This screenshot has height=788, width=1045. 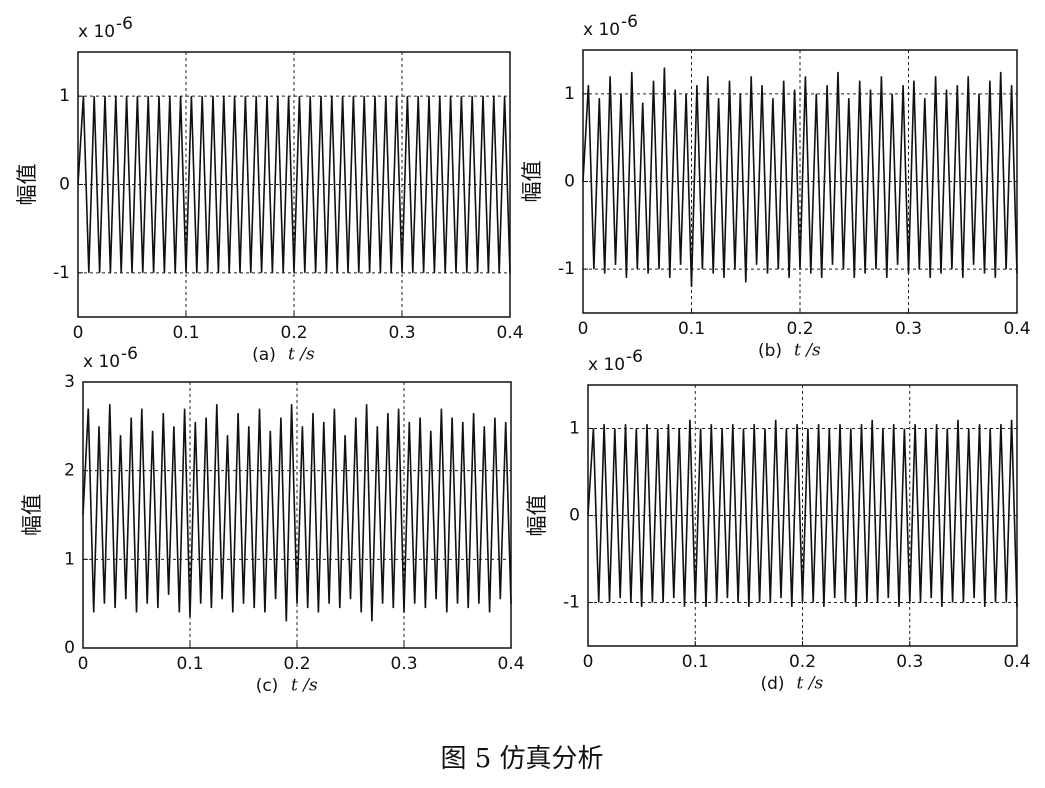 What do you see at coordinates (69, 382) in the screenshot?
I see `y-tick-label: 3` at bounding box center [69, 382].